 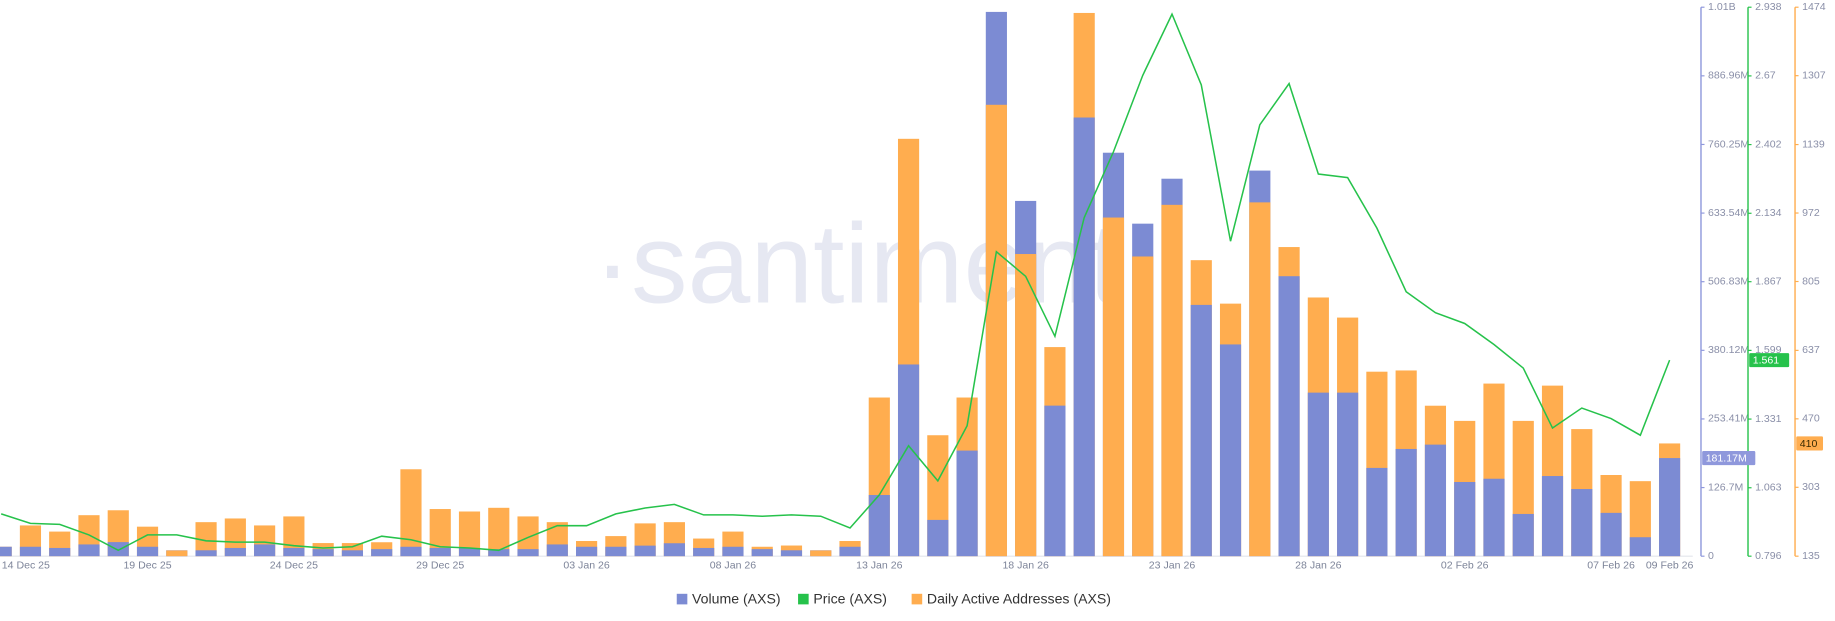 I want to click on y-tick-label: 1.063, so click(x=1768, y=488).